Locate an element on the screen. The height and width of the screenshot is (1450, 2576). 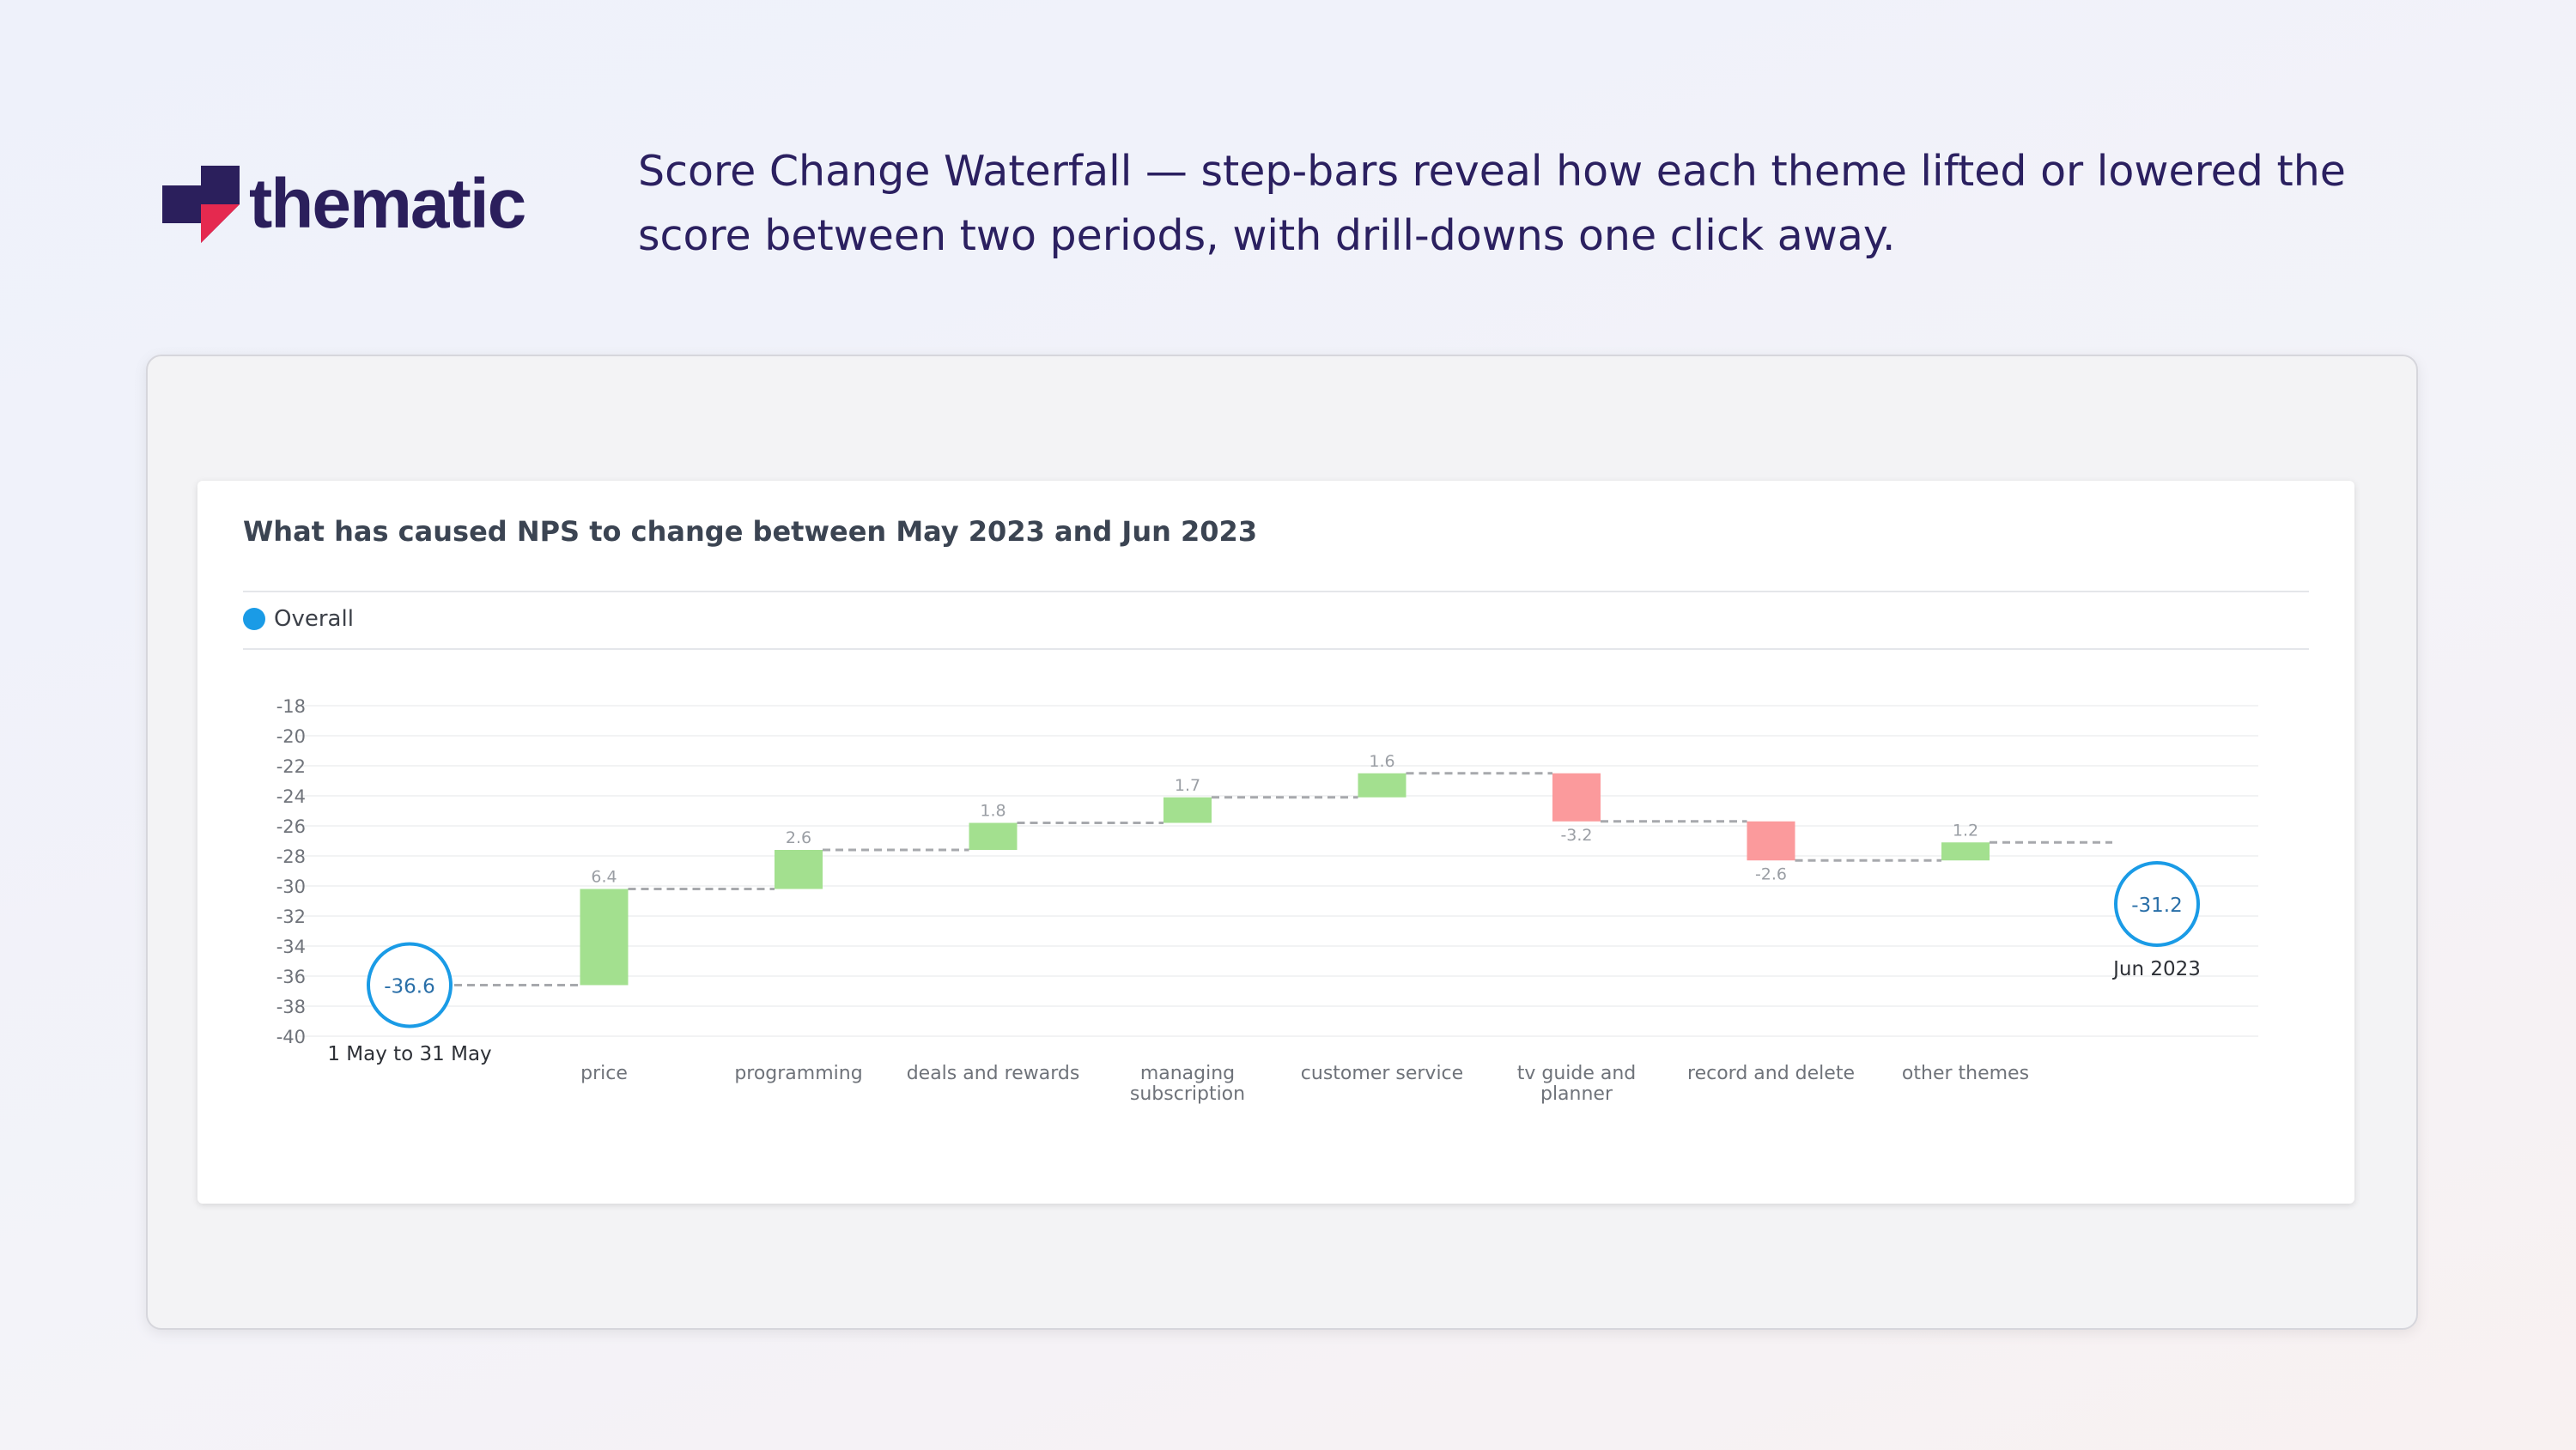
thematic-logo-icon is located at coordinates (201, 205).